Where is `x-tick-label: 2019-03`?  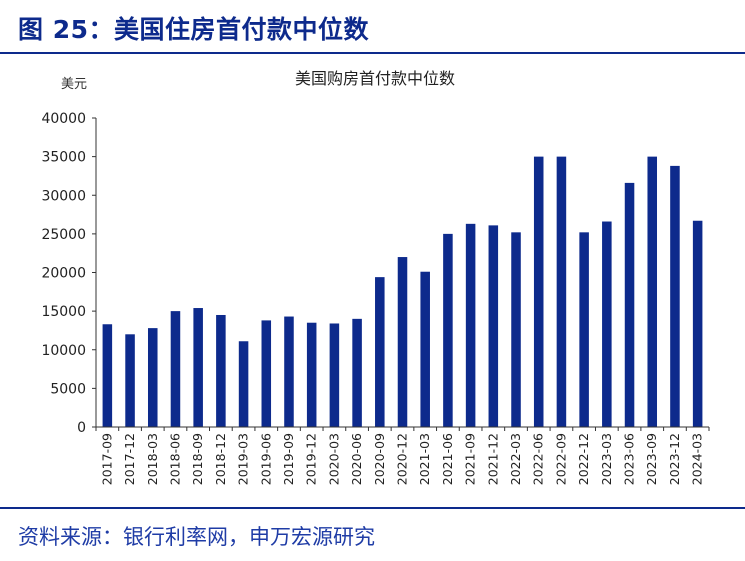
x-tick-label: 2019-03 is located at coordinates (243, 459).